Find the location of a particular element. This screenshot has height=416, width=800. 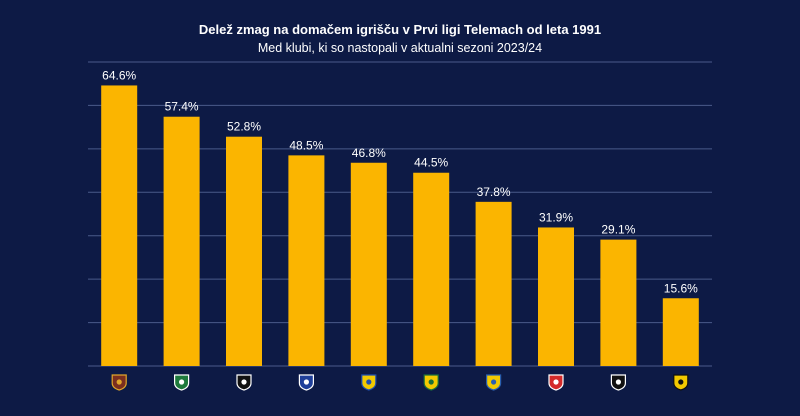

bar-value-label: 46.8% is located at coordinates (369, 153).